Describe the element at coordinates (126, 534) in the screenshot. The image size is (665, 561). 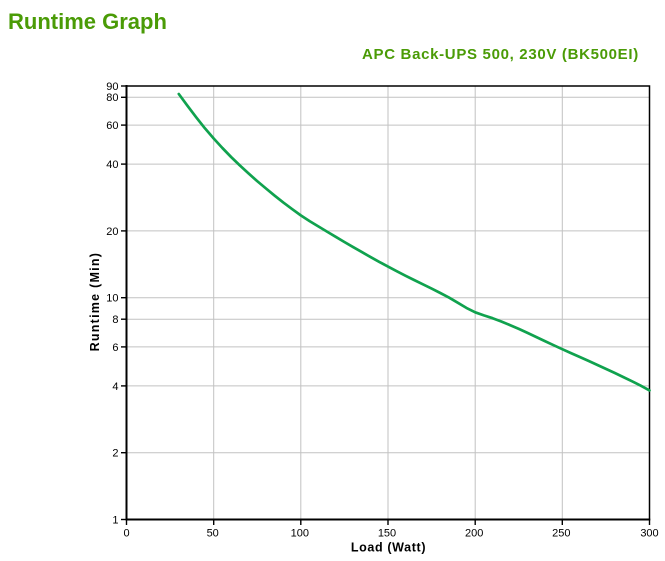
I see `svg-text: 0` at that location.